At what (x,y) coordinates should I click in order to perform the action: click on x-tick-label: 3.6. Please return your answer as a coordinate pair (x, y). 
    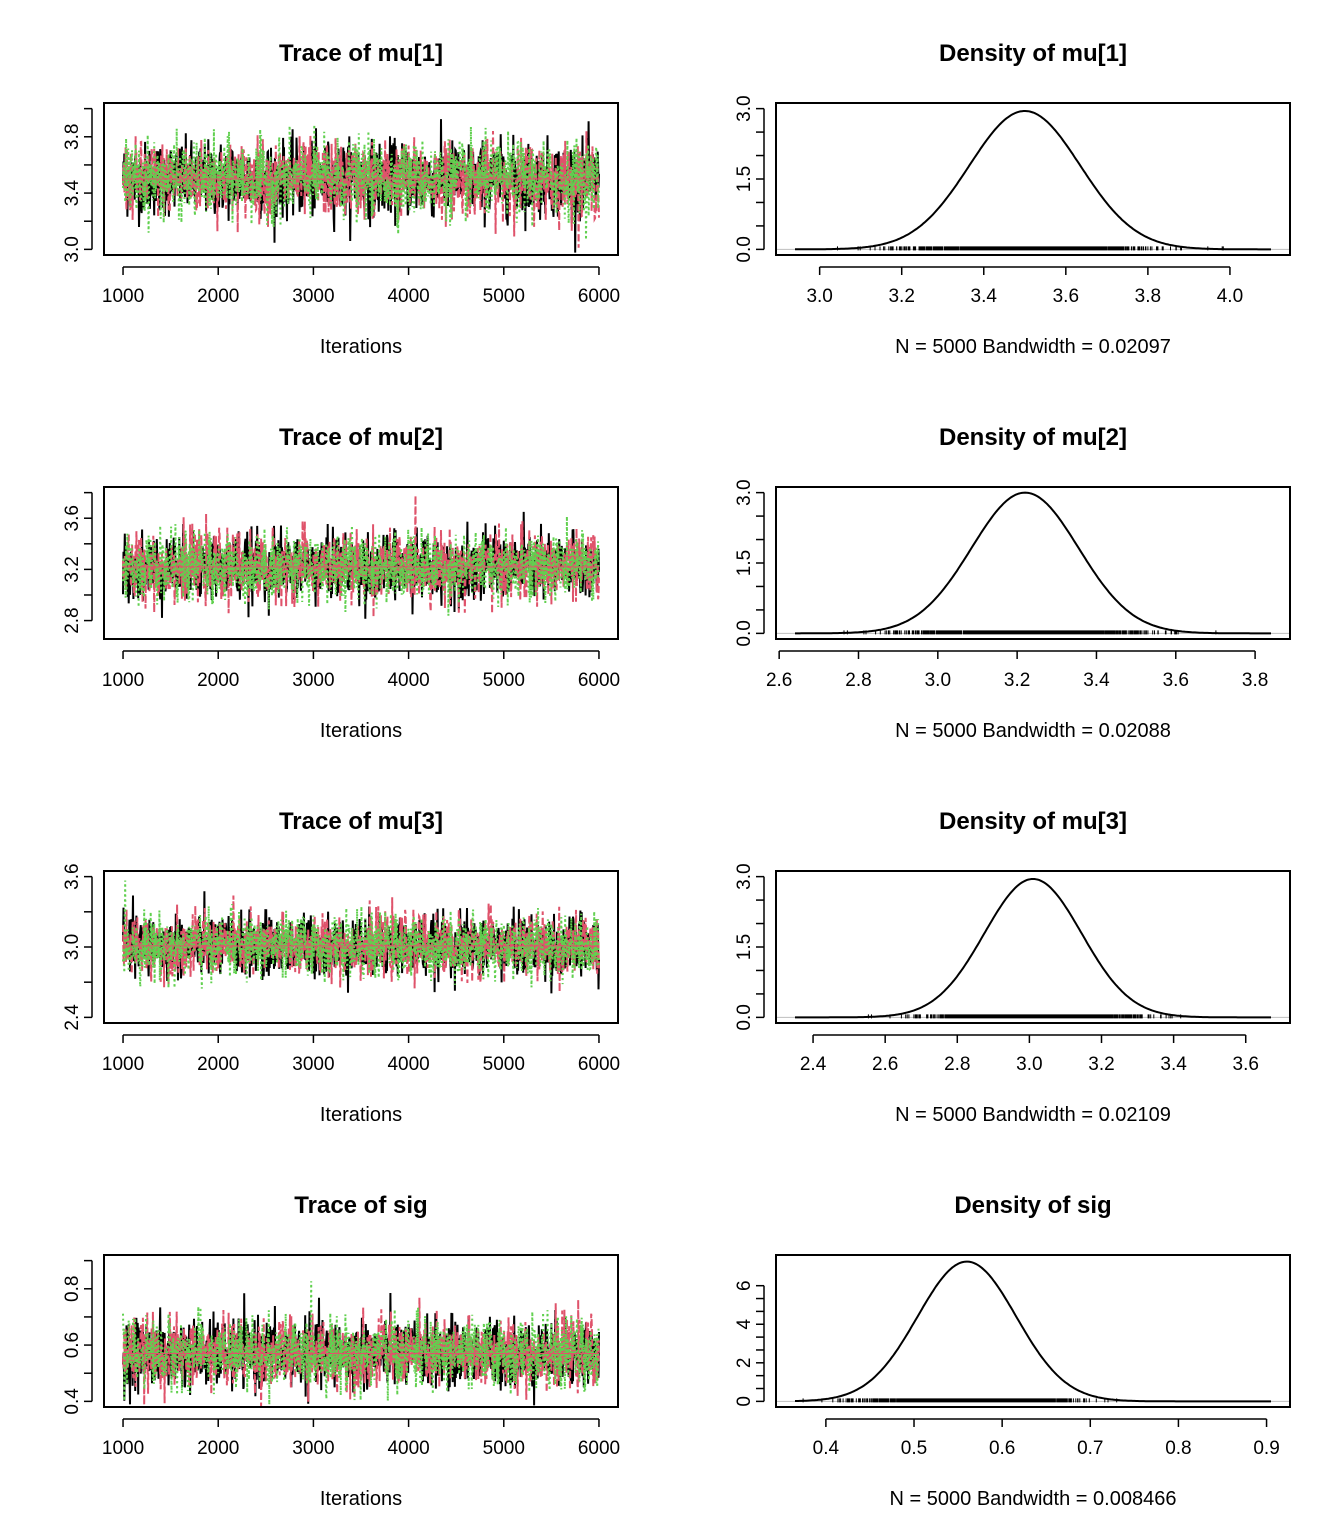
    Looking at the image, I should click on (1246, 1064).